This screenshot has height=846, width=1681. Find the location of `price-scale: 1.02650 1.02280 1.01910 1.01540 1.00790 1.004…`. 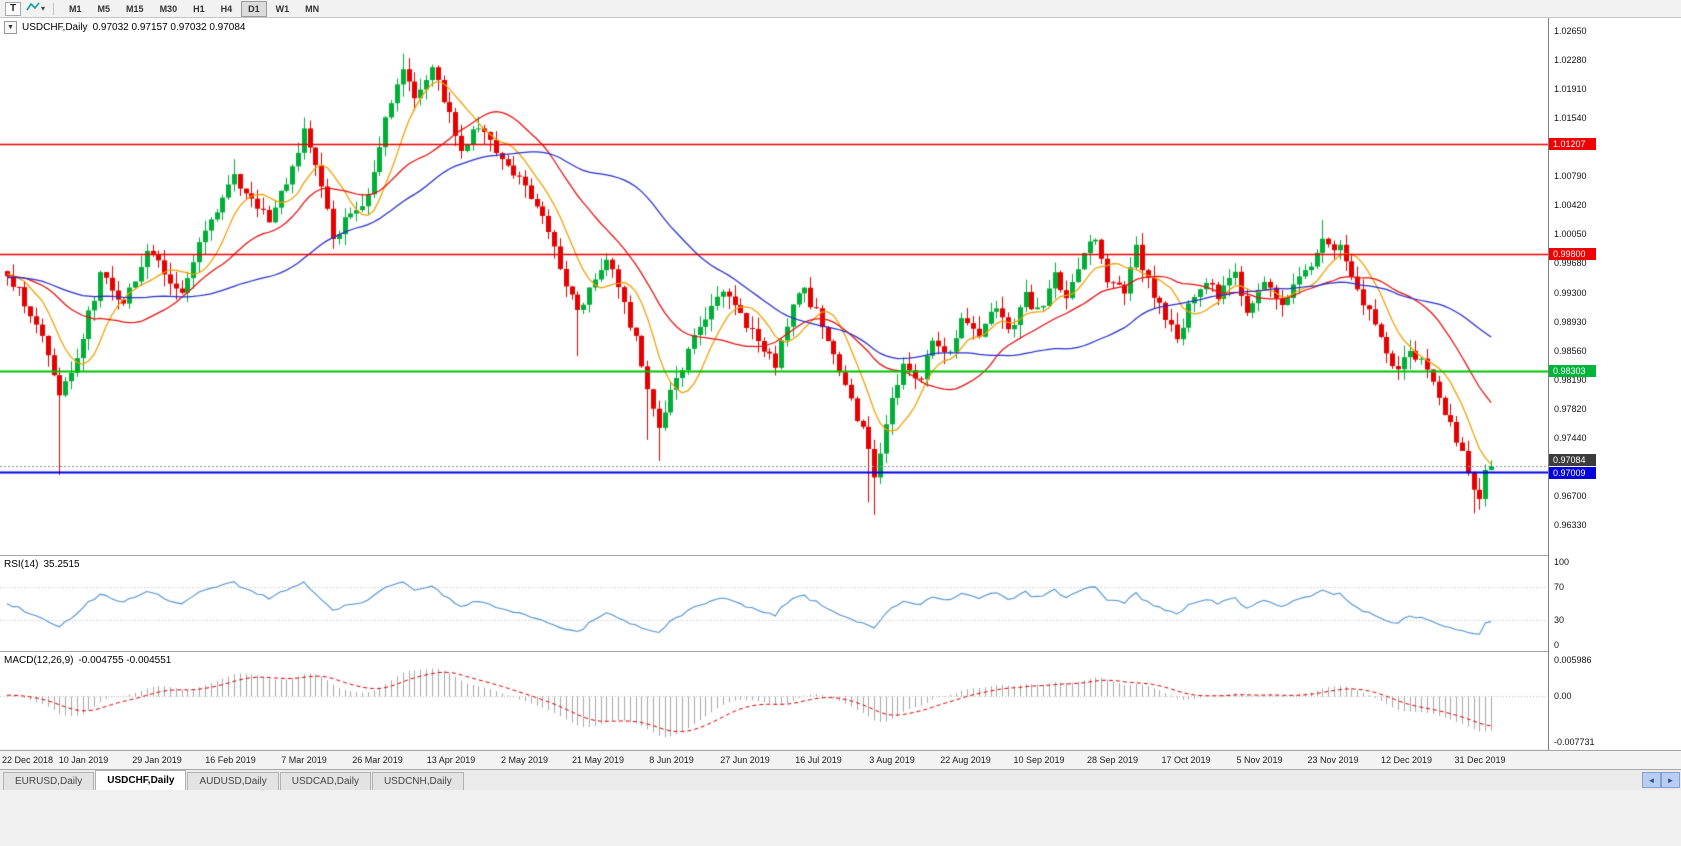

price-scale: 1.02650 1.02280 1.01910 1.01540 1.00790 1.004… is located at coordinates (1614, 384).